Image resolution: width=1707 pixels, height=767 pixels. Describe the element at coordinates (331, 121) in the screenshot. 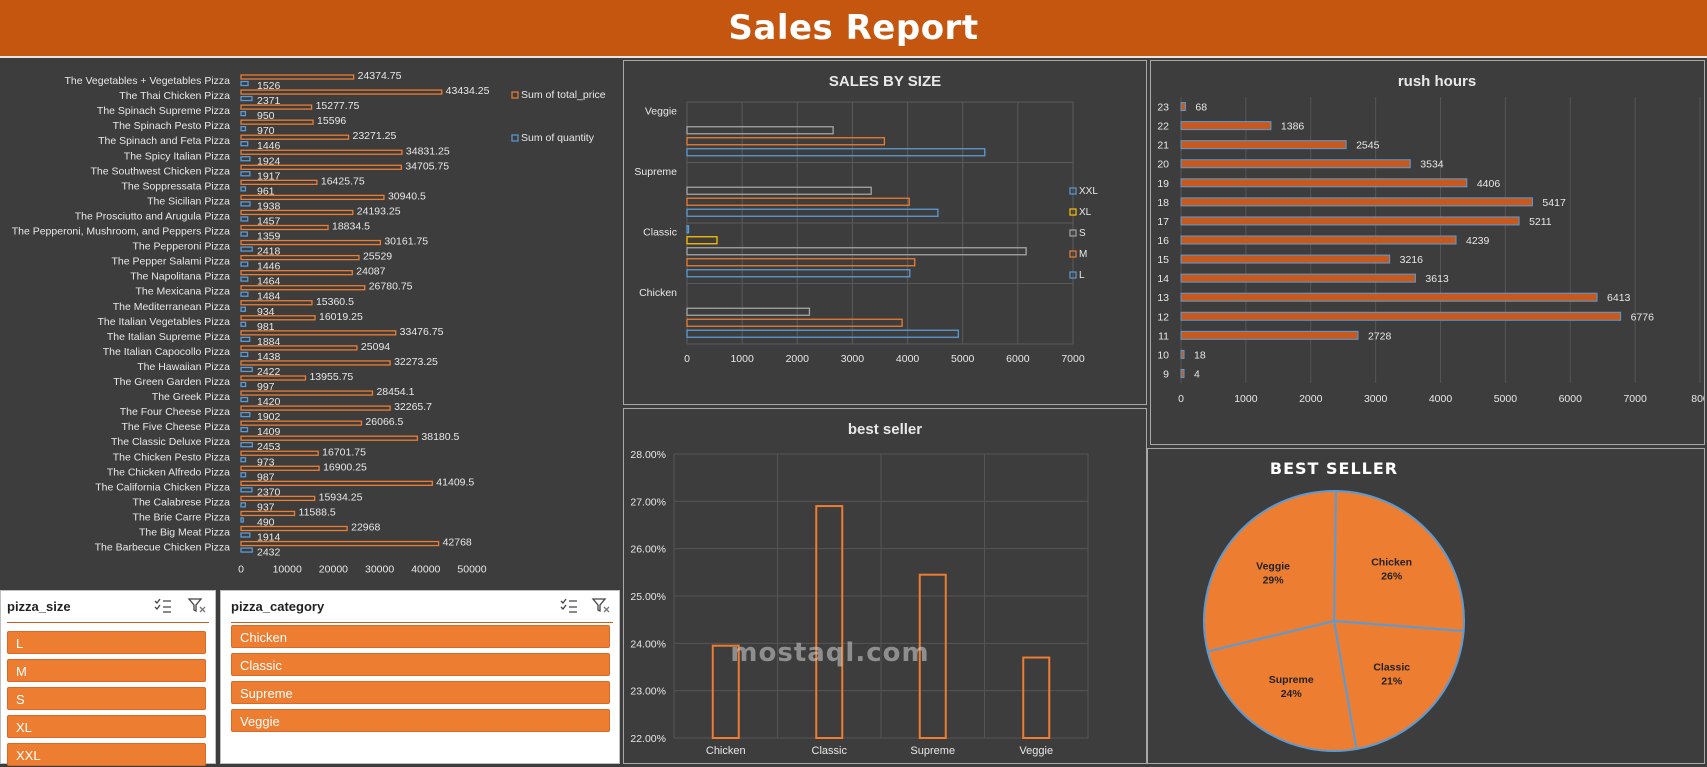

I see `data-label-total-price: 15596` at that location.